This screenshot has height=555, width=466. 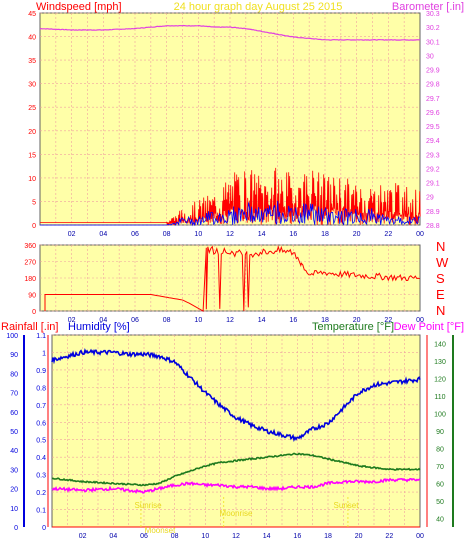 I want to click on humidity-tick-label: 80, so click(x=14, y=374).